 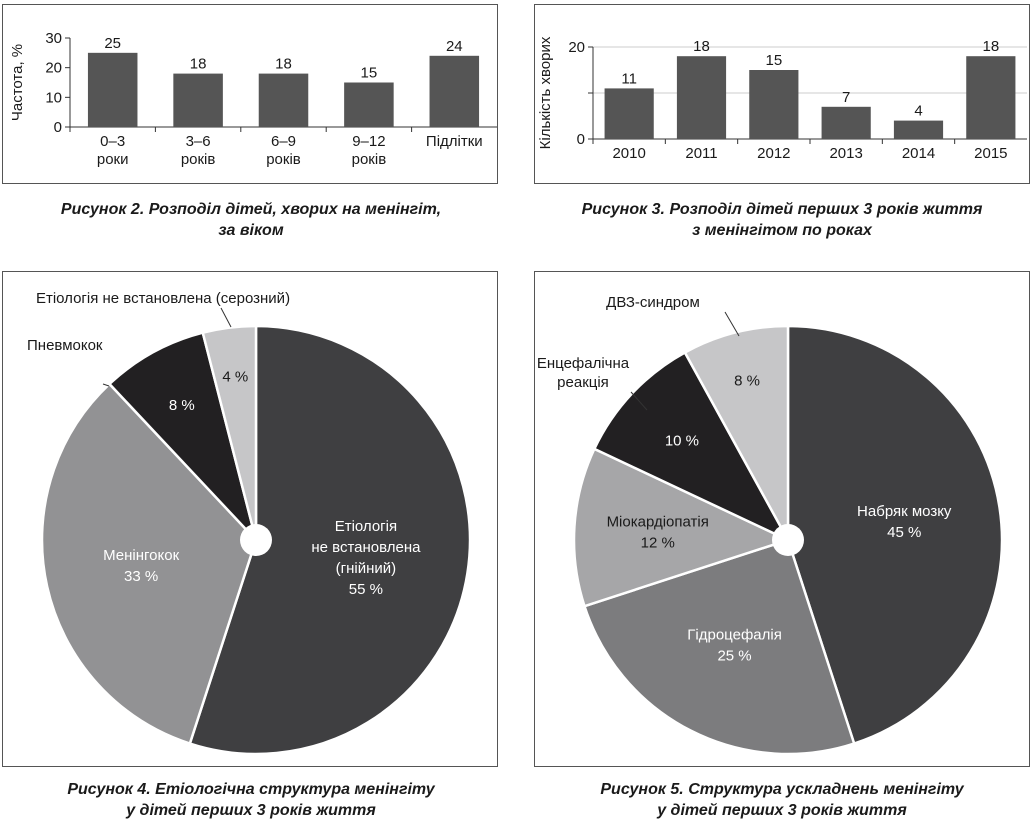 I want to click on bar-value-label: 7, so click(x=846, y=97).